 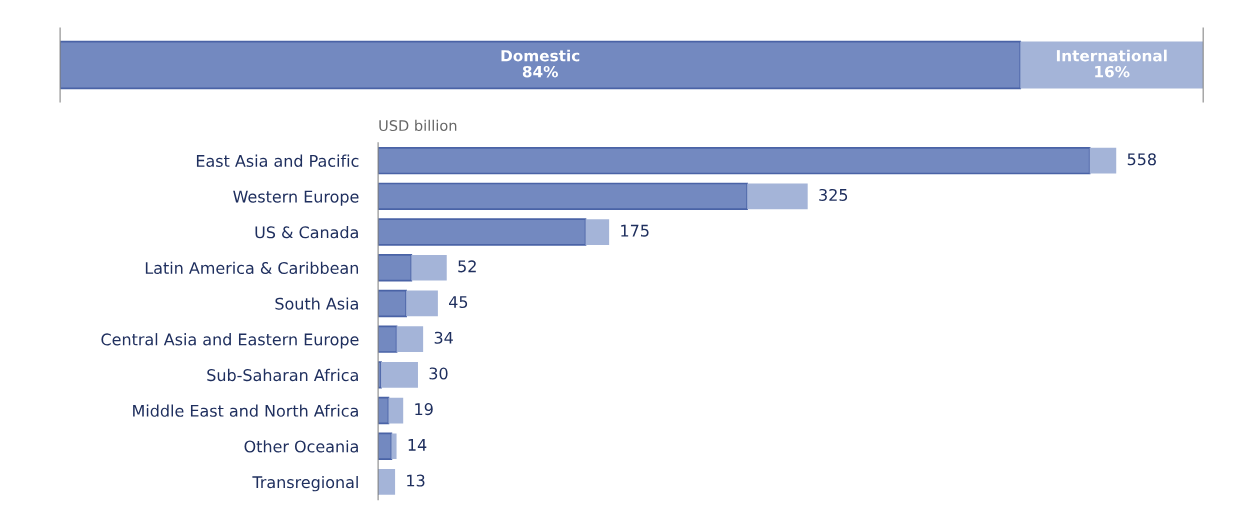 I want to click on annotation: 45, so click(x=458, y=302).